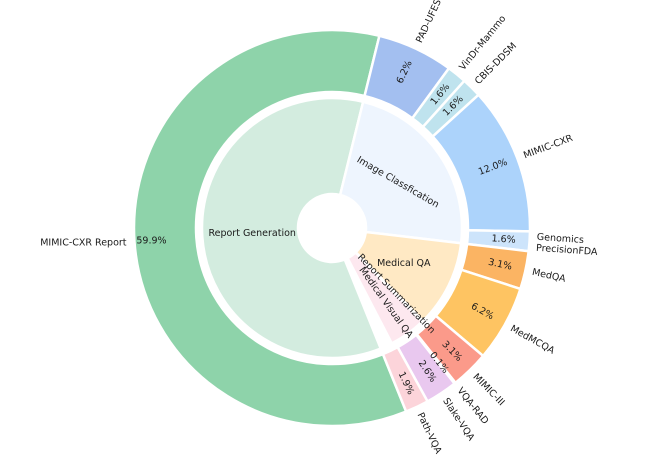 The width and height of the screenshot is (665, 468). Describe the element at coordinates (548, 146) in the screenshot. I see `dataset-label: MIMIC-CXR` at that location.